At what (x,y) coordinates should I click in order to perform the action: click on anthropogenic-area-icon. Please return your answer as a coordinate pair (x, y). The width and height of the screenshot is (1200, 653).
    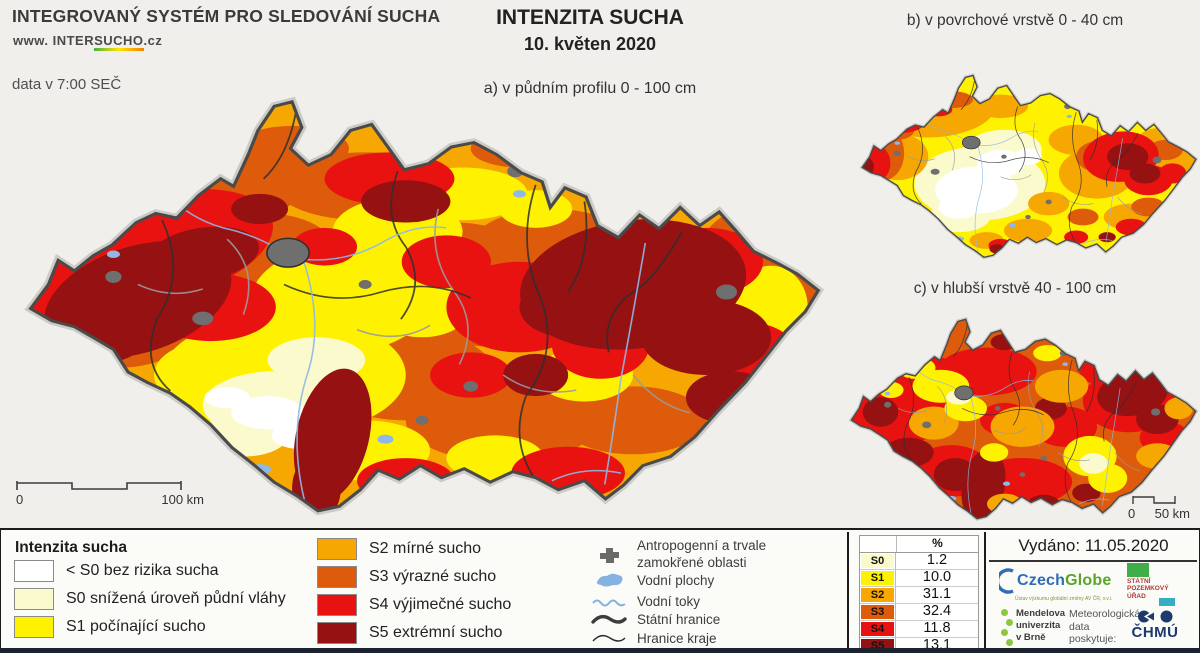
    Looking at the image, I should click on (609, 555).